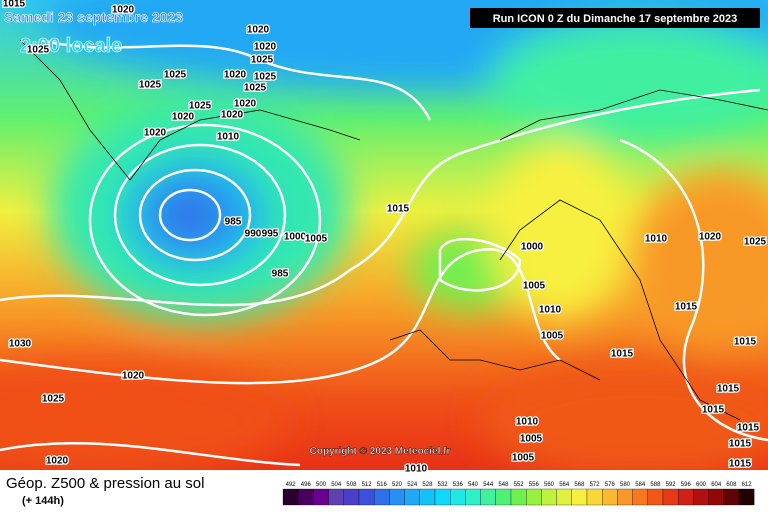  Describe the element at coordinates (747, 485) in the screenshot. I see `scale-label: 612` at that location.